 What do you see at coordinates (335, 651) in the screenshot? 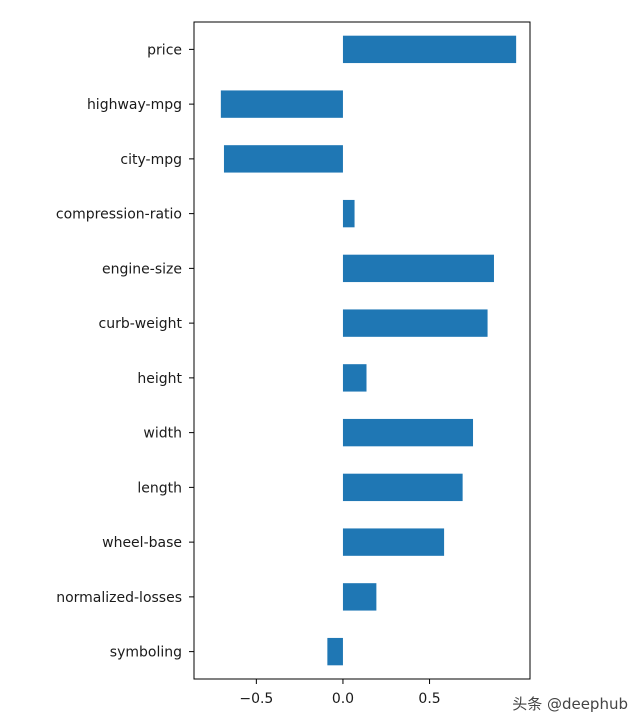
I see `bar-symboling` at bounding box center [335, 651].